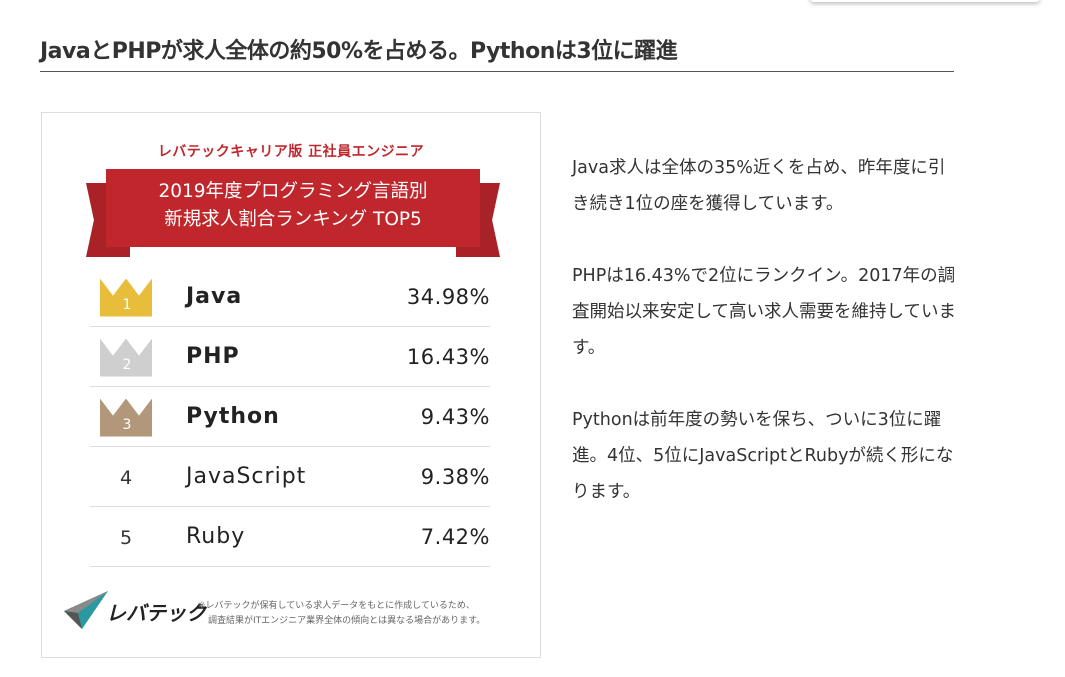 This screenshot has width=1065, height=677. I want to click on ranking-row: 2 PHP 16.43%, so click(290, 357).